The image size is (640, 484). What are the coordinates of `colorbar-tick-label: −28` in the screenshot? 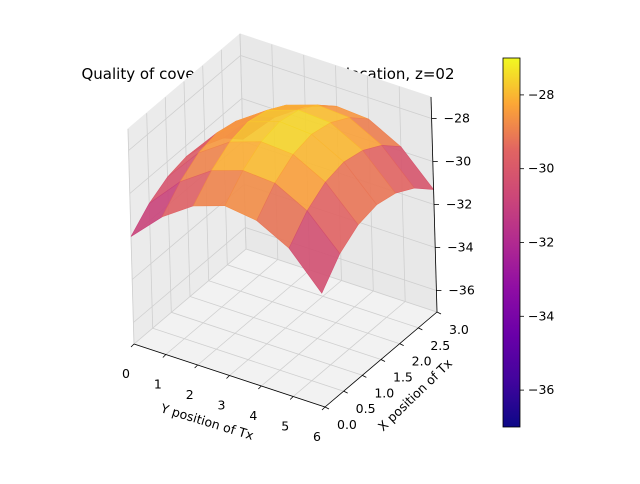 It's located at (541, 94).